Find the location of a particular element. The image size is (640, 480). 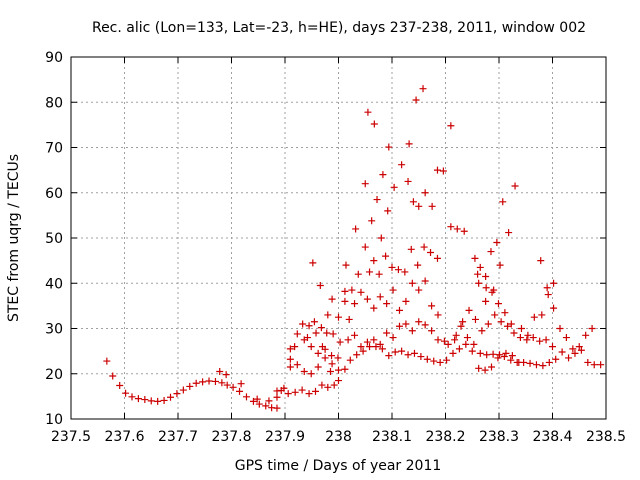

y-tick-label: 80 is located at coordinates (54, 103).